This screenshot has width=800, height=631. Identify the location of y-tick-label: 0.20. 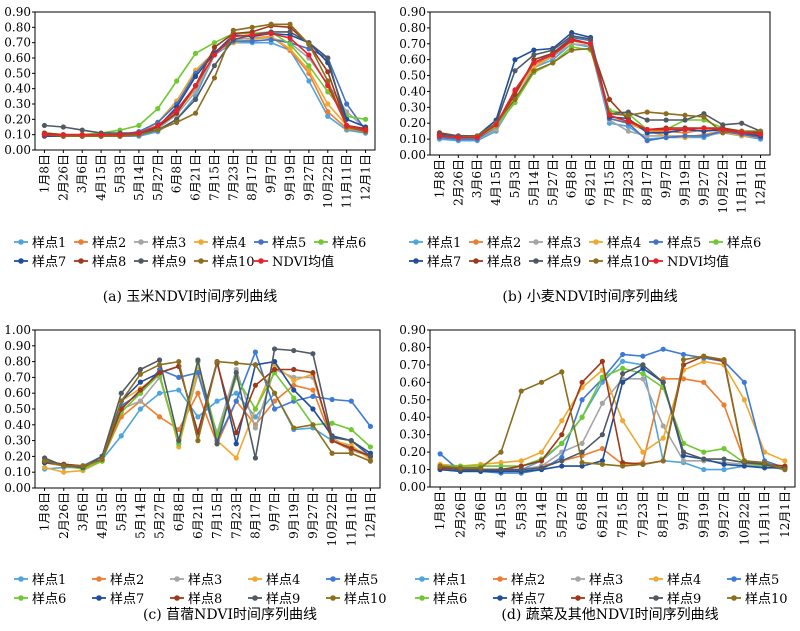
(412, 123).